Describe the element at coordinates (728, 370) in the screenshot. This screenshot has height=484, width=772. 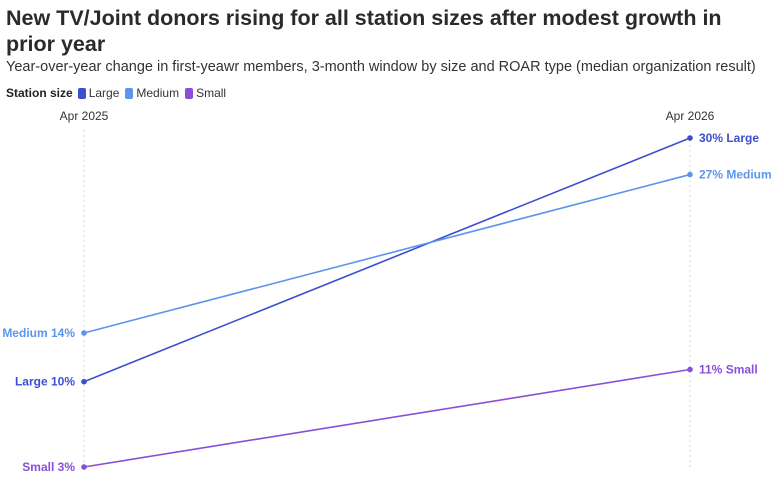
I see `label-small-end: 11% Small` at that location.